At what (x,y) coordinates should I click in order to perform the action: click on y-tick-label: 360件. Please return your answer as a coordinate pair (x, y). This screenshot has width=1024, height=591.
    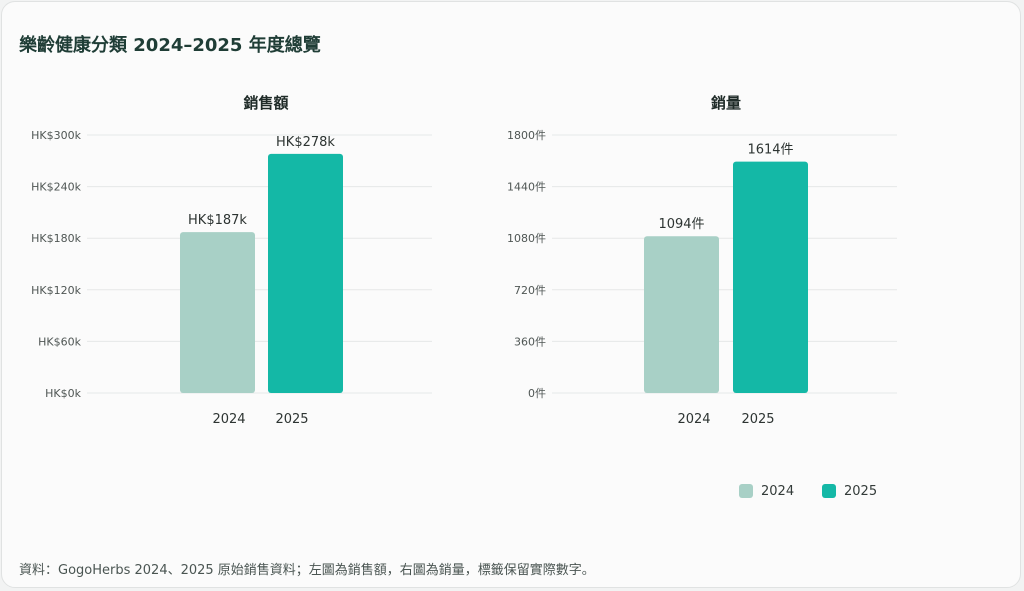
    Looking at the image, I should click on (530, 341).